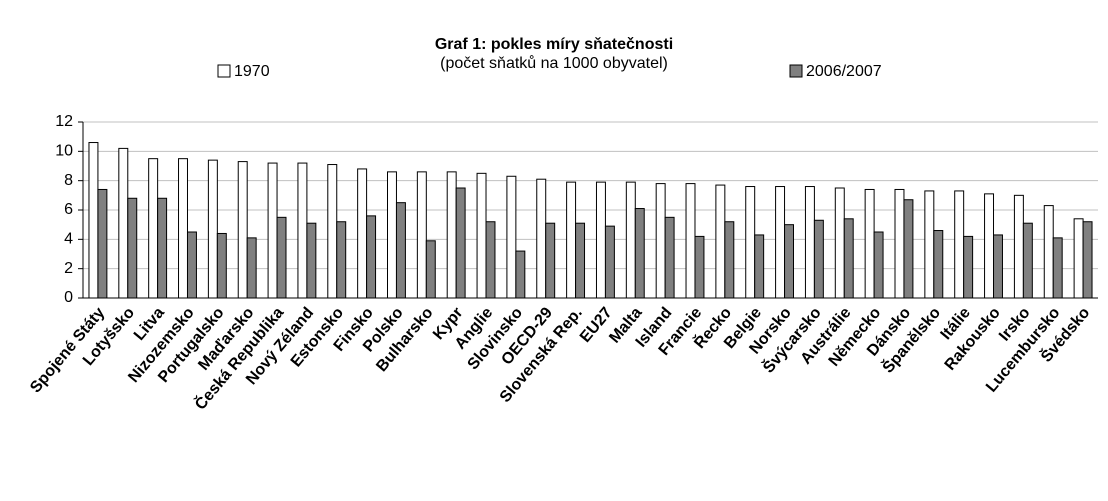 This screenshot has width=1108, height=501. Describe the element at coordinates (64, 151) in the screenshot. I see `y-tick-label: 10` at that location.